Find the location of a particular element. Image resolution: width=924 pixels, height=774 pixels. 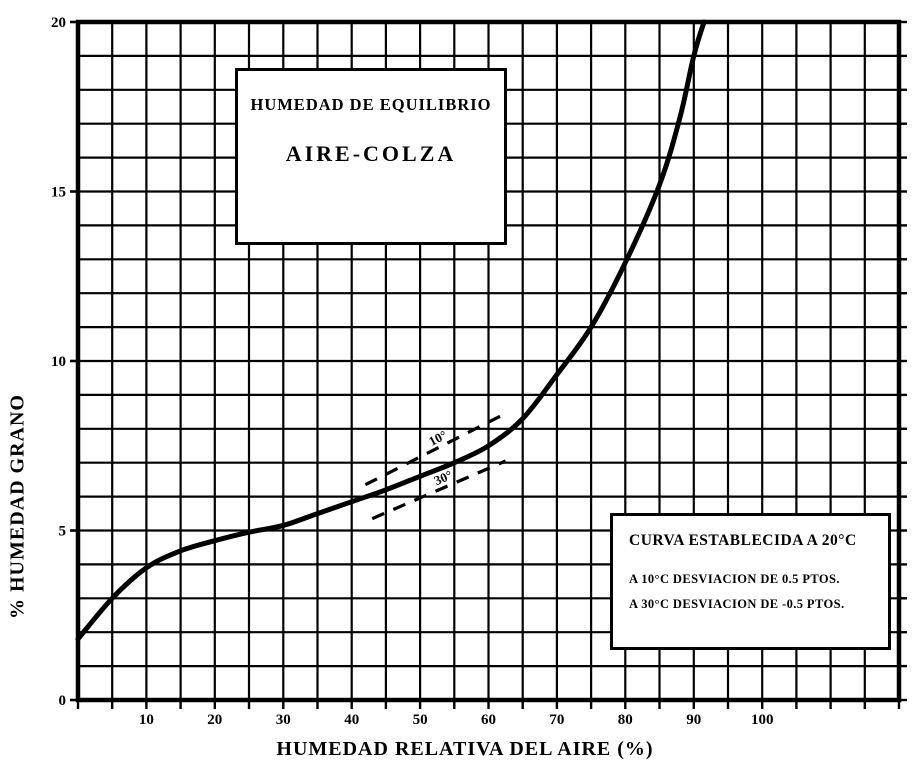

x-axis-title: HUMEDAD RELATIVA DEL AIRE (%) is located at coordinates (465, 749).